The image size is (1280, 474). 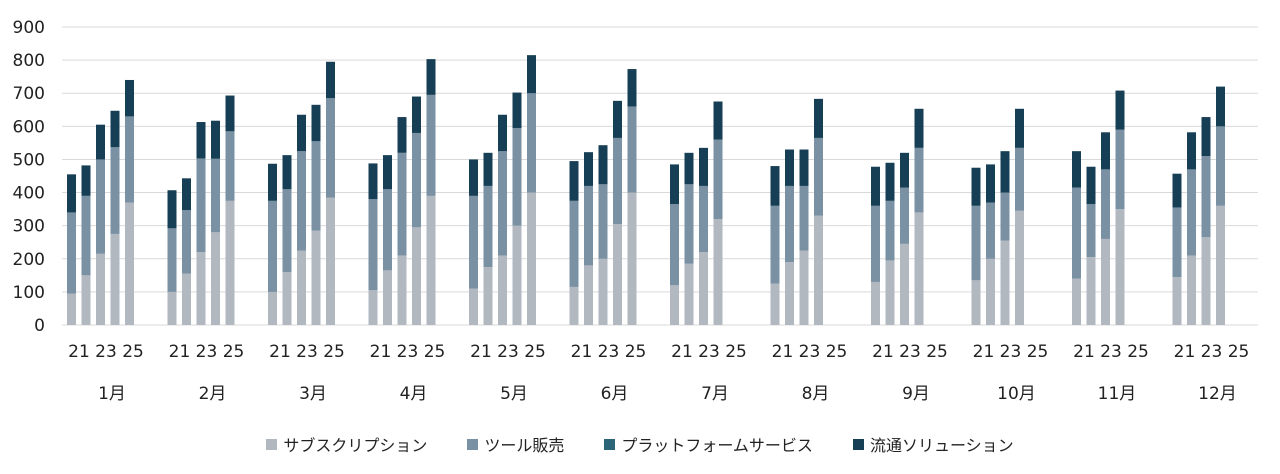 I want to click on chart-legend: サブスクリプション ツール販売 プラットフォームサービス 流通ソリューション, so click(x=640, y=444).